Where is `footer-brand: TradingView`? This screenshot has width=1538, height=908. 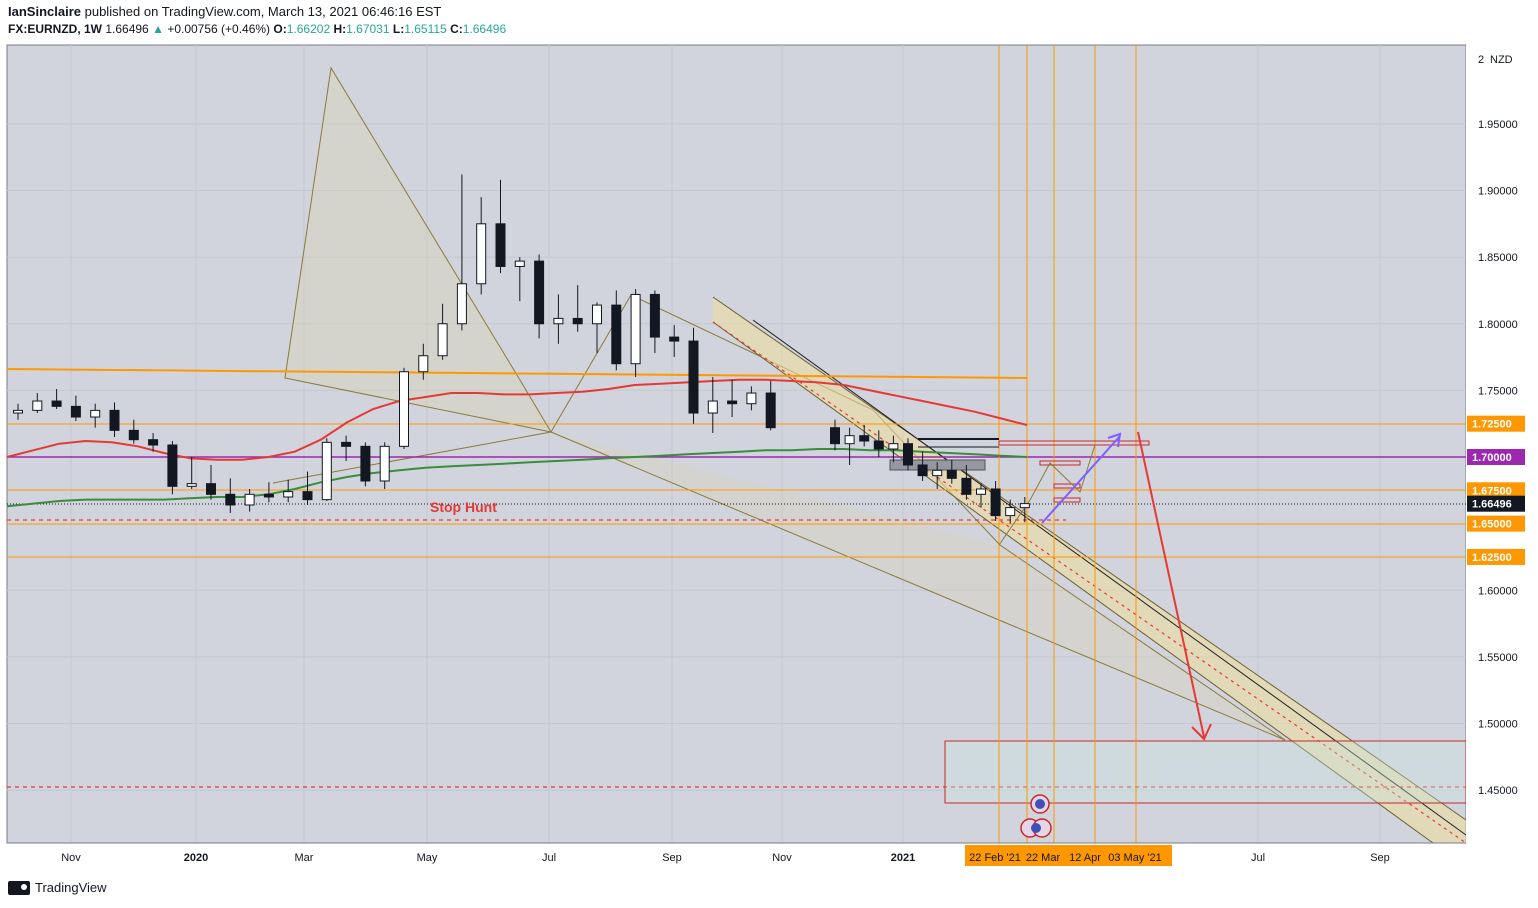
footer-brand: TradingView is located at coordinates (57, 887).